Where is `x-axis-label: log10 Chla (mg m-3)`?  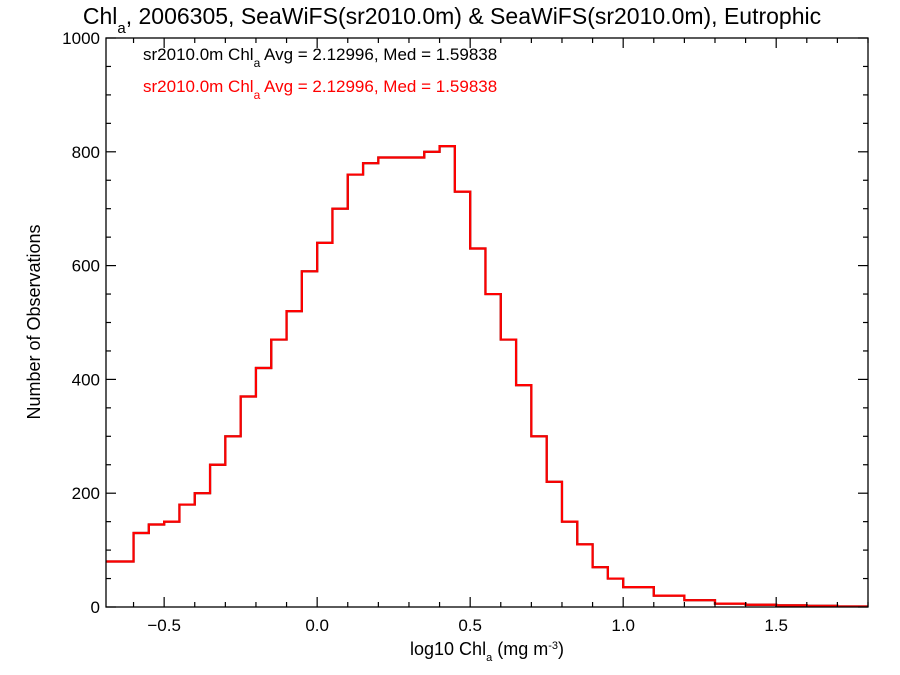
x-axis-label: log10 Chla (mg m-3) is located at coordinates (487, 651).